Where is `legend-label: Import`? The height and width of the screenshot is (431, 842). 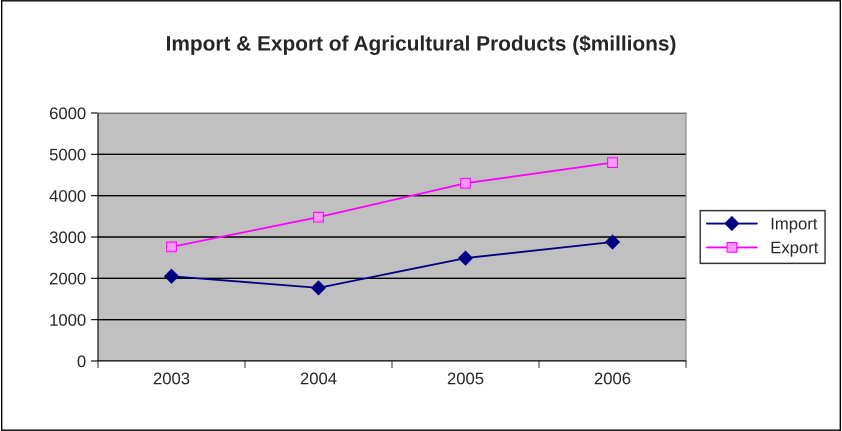
legend-label: Import is located at coordinates (795, 225).